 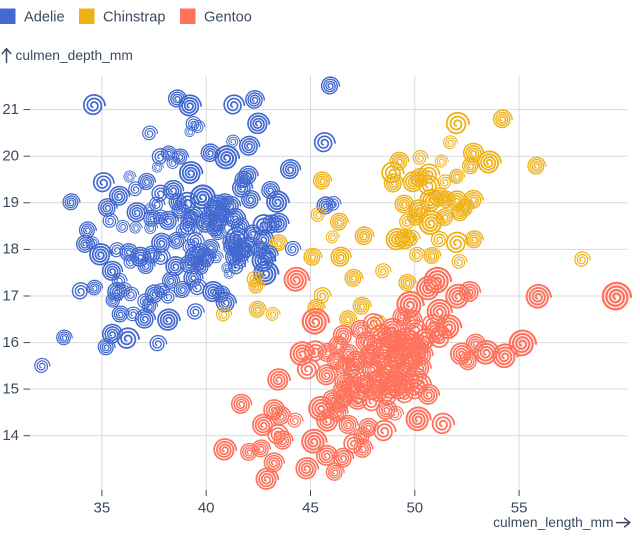 What do you see at coordinates (228, 18) in the screenshot?
I see `svg-text: Gentoo` at bounding box center [228, 18].